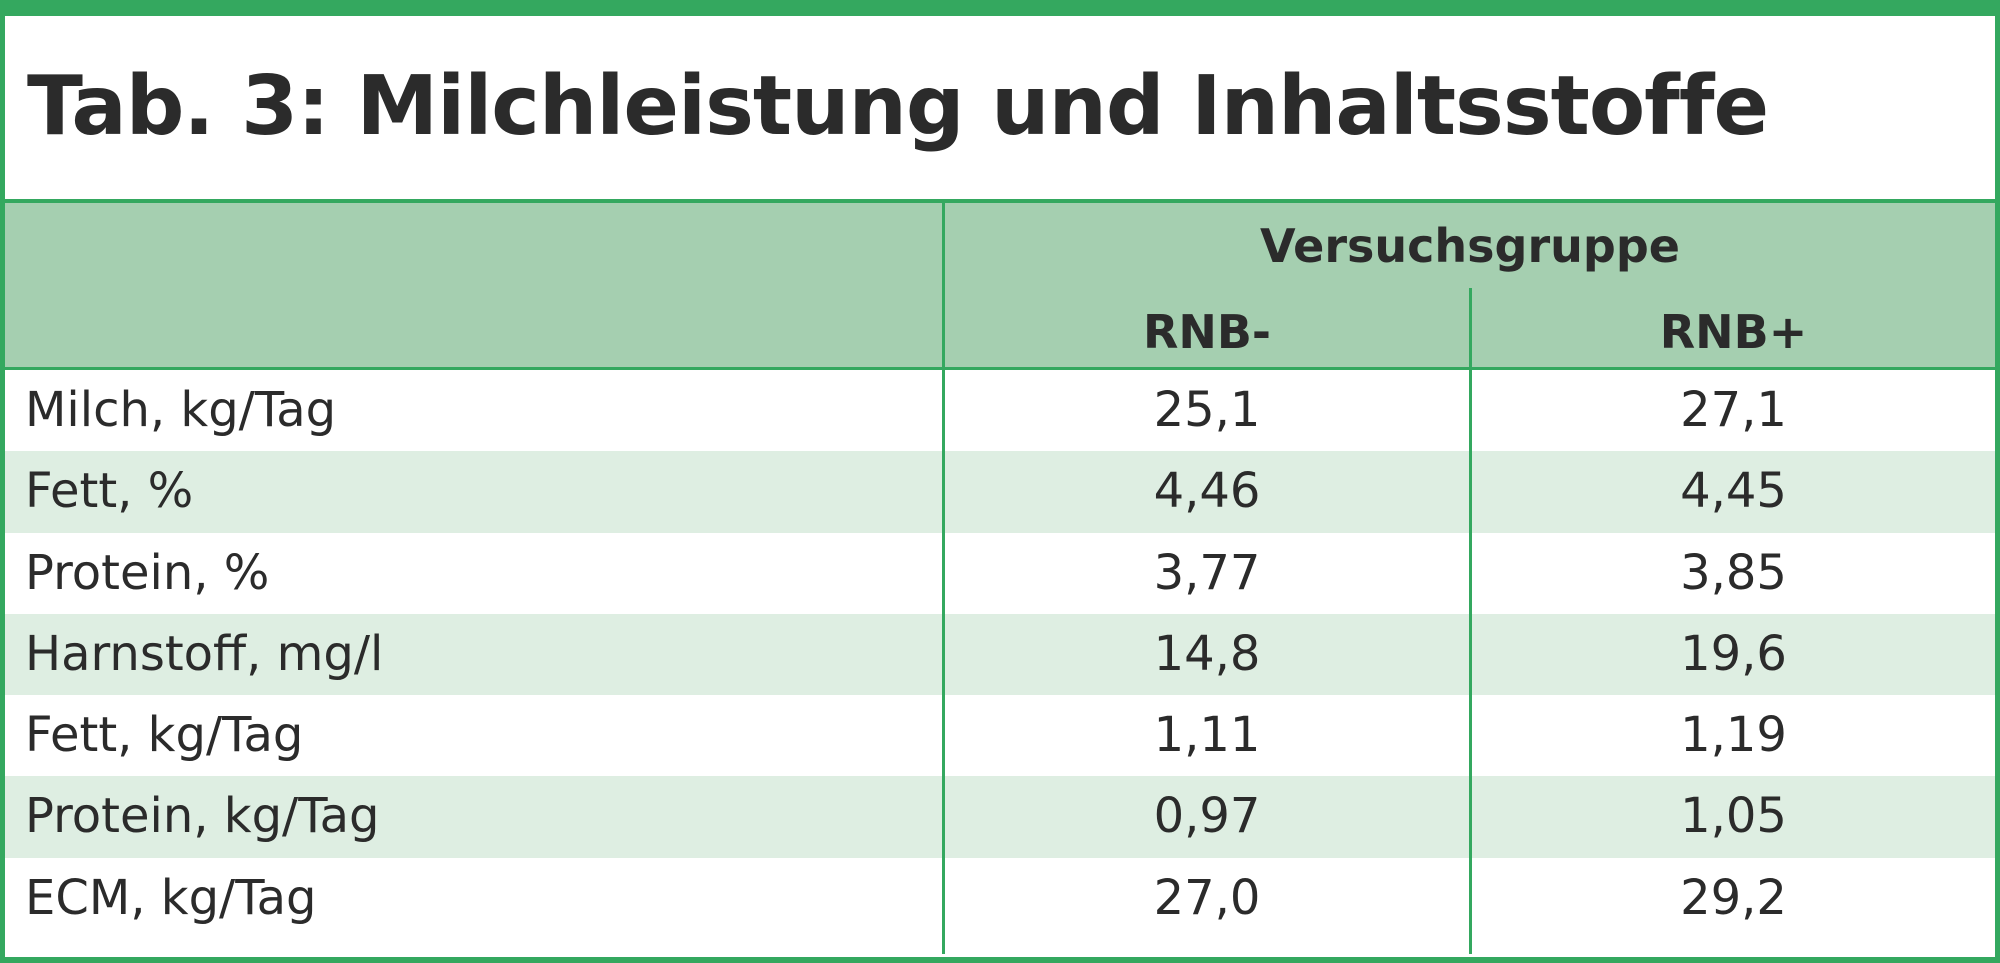 The height and width of the screenshot is (963, 2000). Describe the element at coordinates (1733, 491) in the screenshot. I see `rnb-plus-value: 4,45` at that location.